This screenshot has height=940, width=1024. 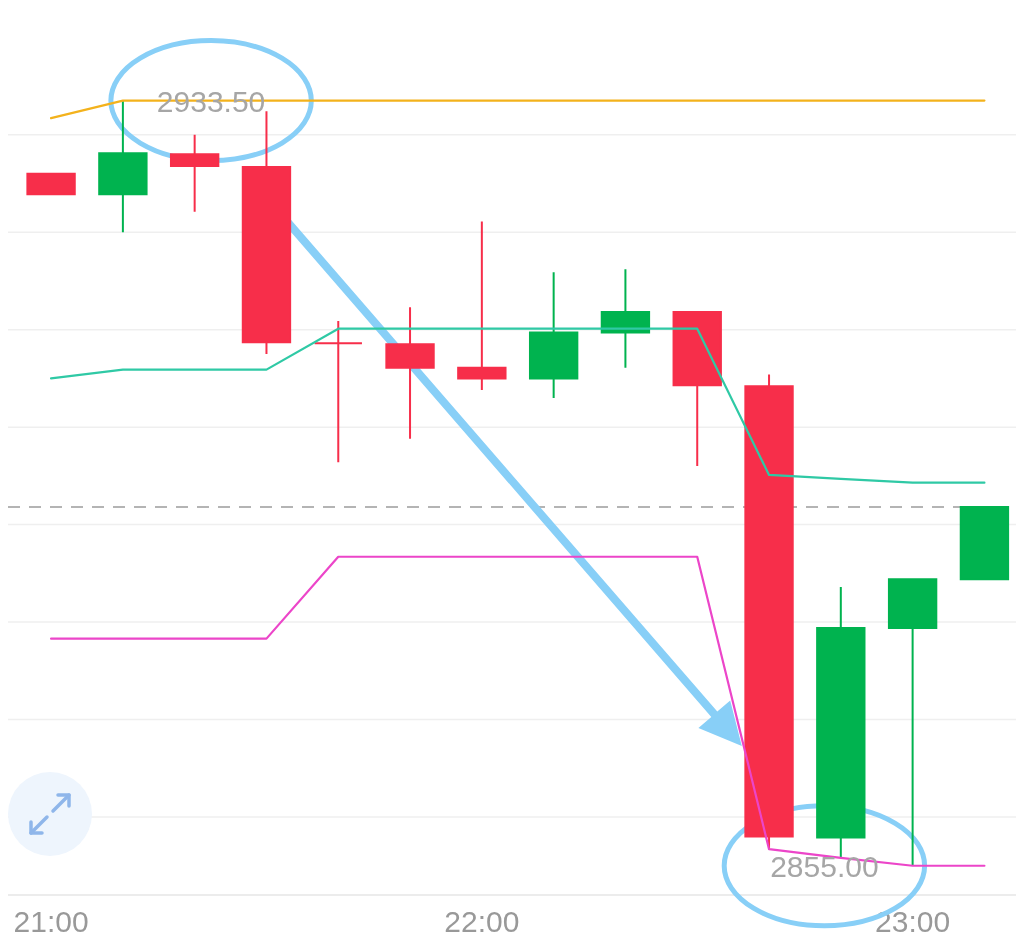 What do you see at coordinates (51, 921) in the screenshot?
I see `x-tick-label: 21:00` at bounding box center [51, 921].